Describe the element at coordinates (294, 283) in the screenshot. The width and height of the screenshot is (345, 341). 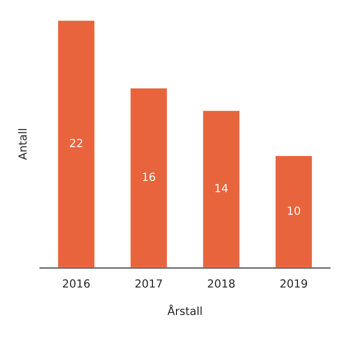
I see `x-tick-label: 2019` at that location.